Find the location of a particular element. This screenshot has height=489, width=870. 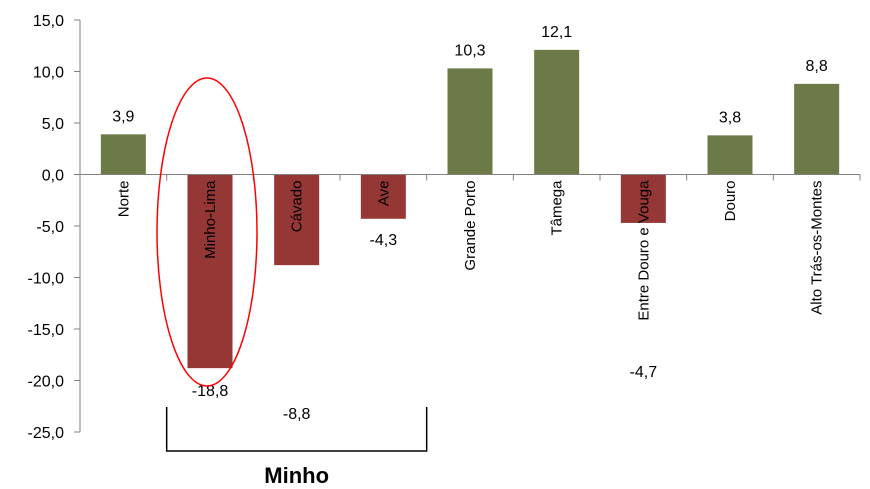

category-label: Ave is located at coordinates (383, 194).